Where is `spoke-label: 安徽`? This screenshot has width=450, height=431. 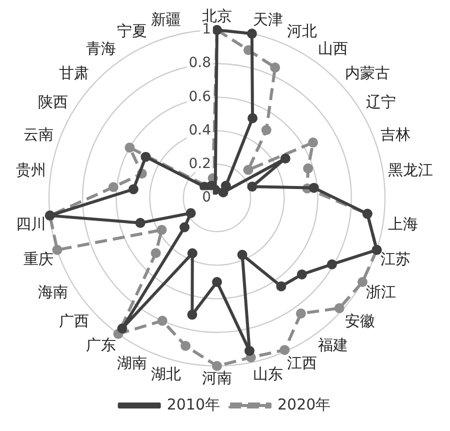 spoke-label: 安徽 is located at coordinates (359, 321).